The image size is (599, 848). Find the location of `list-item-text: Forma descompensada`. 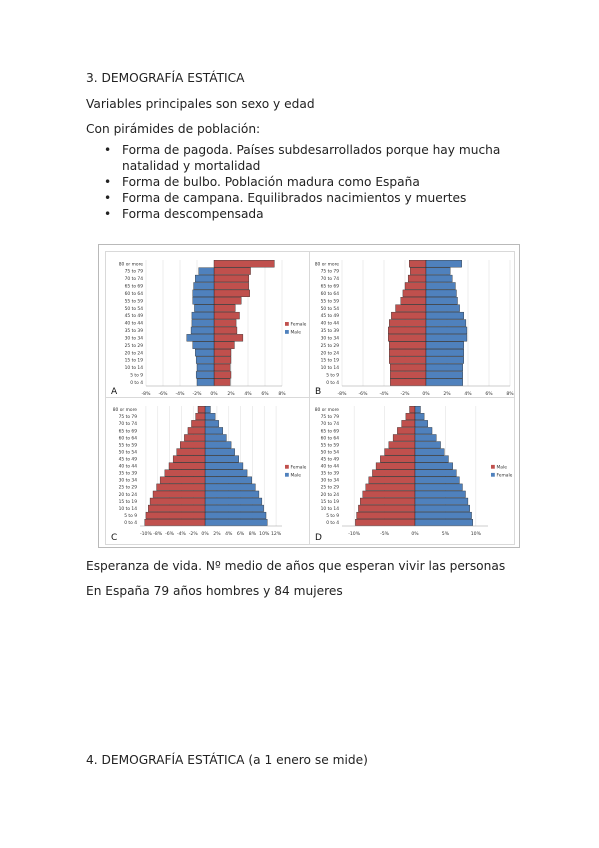

list-item-text: Forma descompensada is located at coordinates (193, 214).